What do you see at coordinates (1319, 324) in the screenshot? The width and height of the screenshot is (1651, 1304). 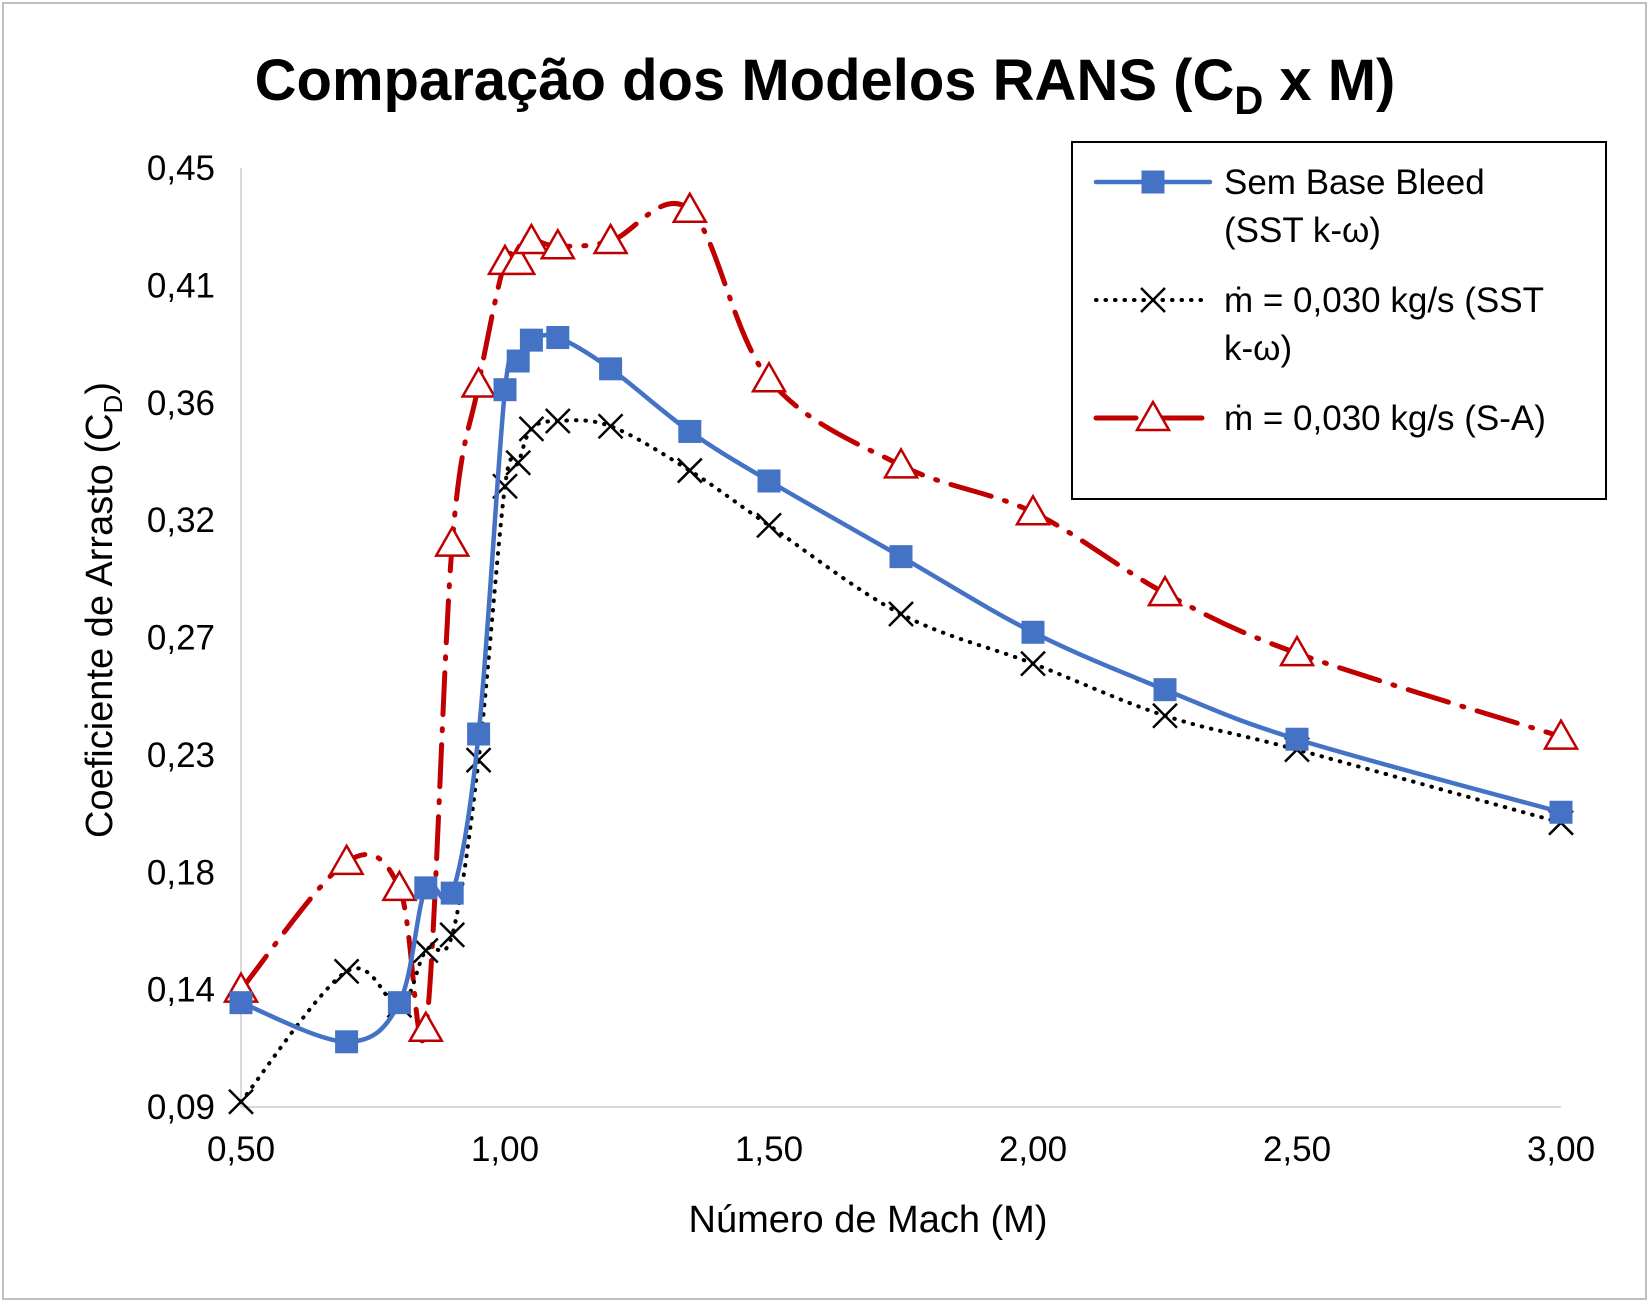 I see `legend-item-1: ṁ = 0,030 kg/s (SST k-ω)` at bounding box center [1319, 324].